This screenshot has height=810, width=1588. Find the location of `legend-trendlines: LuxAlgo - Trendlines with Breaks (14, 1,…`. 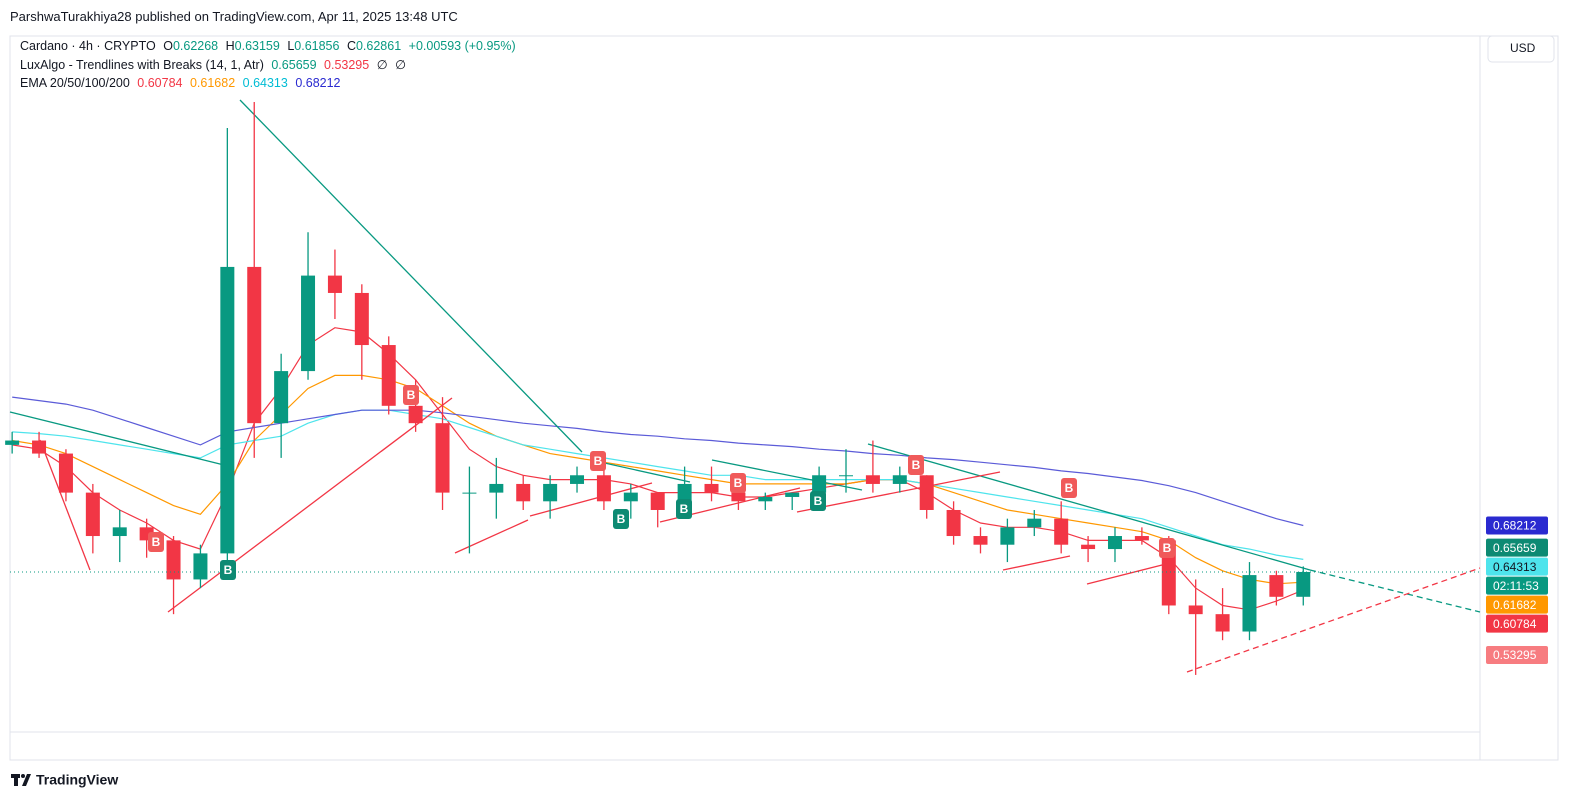

legend-trendlines: LuxAlgo - Trendlines with Breaks (14, 1,… is located at coordinates (215, 64).